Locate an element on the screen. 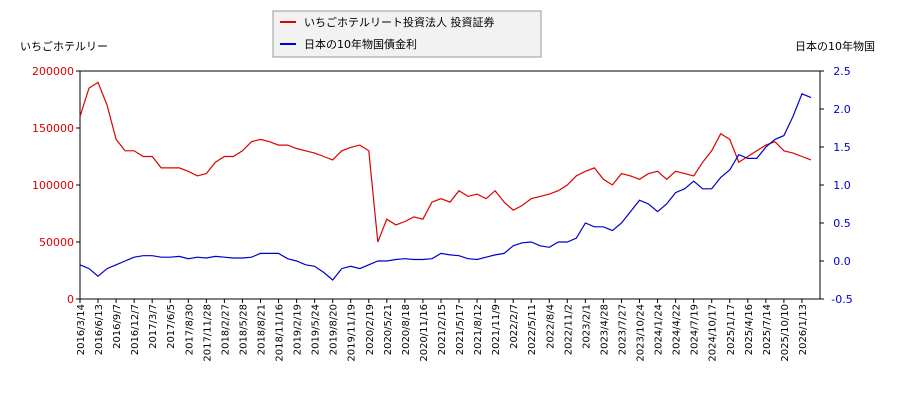 The height and width of the screenshot is (404, 900). x-tick-label: 2025/1/17 is located at coordinates (731, 329).